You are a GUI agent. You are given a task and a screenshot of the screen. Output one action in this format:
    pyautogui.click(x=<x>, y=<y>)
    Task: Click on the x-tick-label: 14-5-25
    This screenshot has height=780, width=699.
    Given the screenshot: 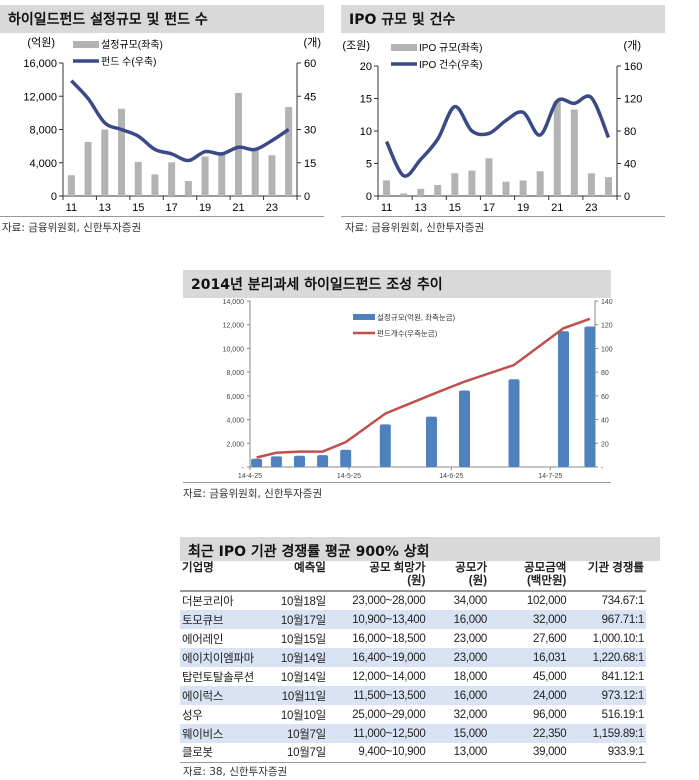 What is the action you would take?
    pyautogui.click(x=349, y=476)
    